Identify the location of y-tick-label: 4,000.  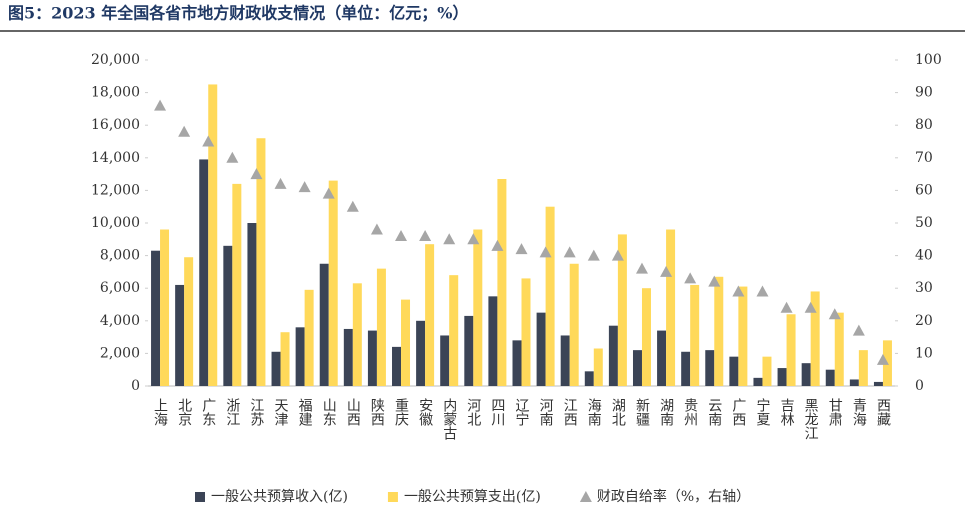
(120, 321).